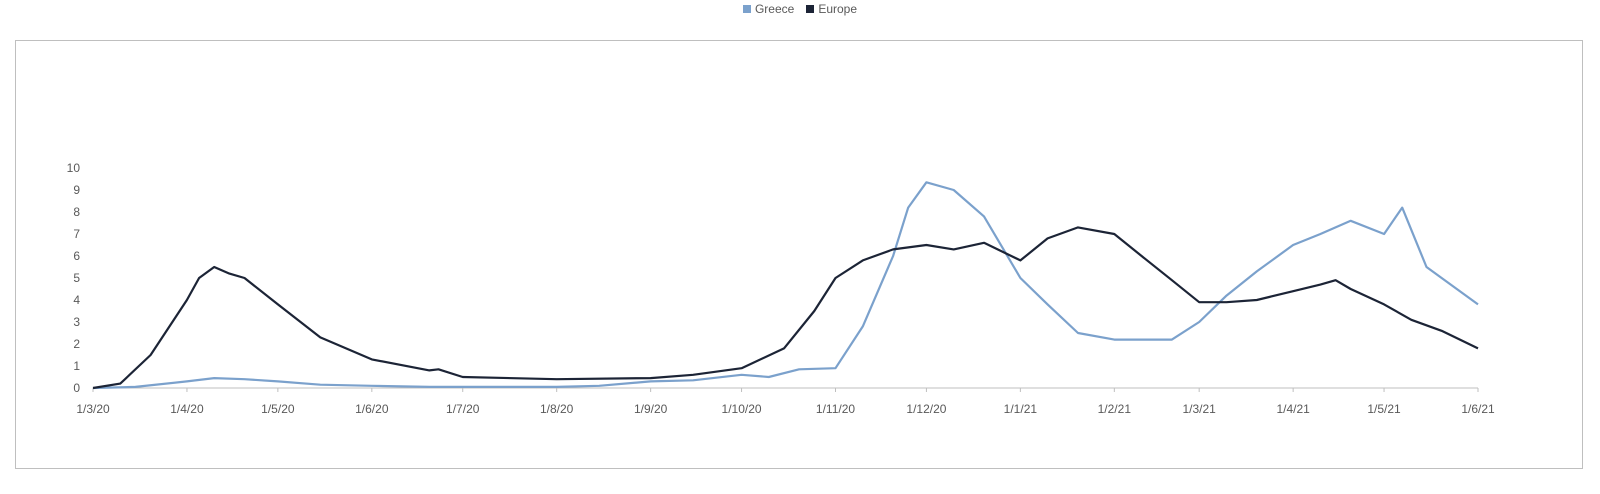 The height and width of the screenshot is (494, 1600). What do you see at coordinates (835, 409) in the screenshot?
I see `x-tick-label: 1/11/20` at bounding box center [835, 409].